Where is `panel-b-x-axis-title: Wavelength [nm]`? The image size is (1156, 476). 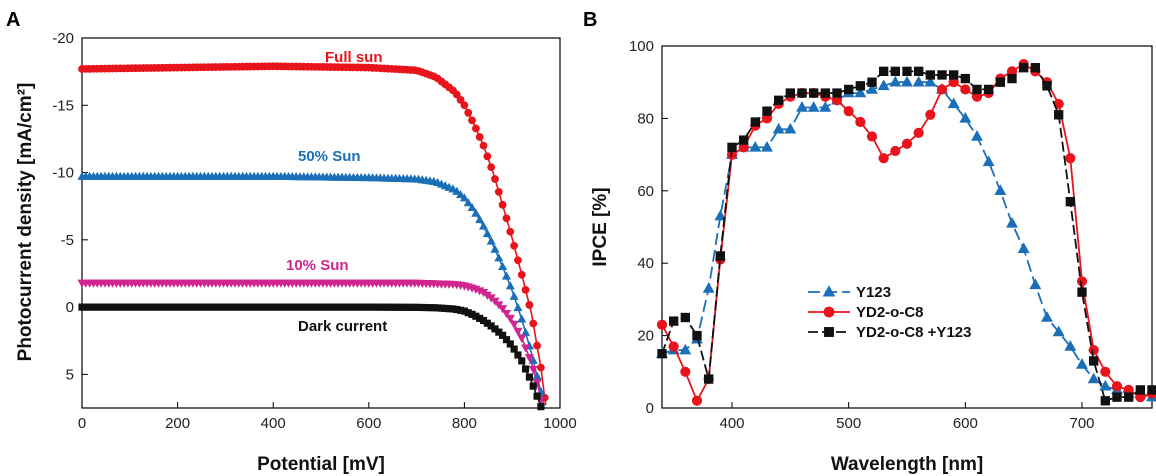 panel-b-x-axis-title: Wavelength [nm] is located at coordinates (907, 464).